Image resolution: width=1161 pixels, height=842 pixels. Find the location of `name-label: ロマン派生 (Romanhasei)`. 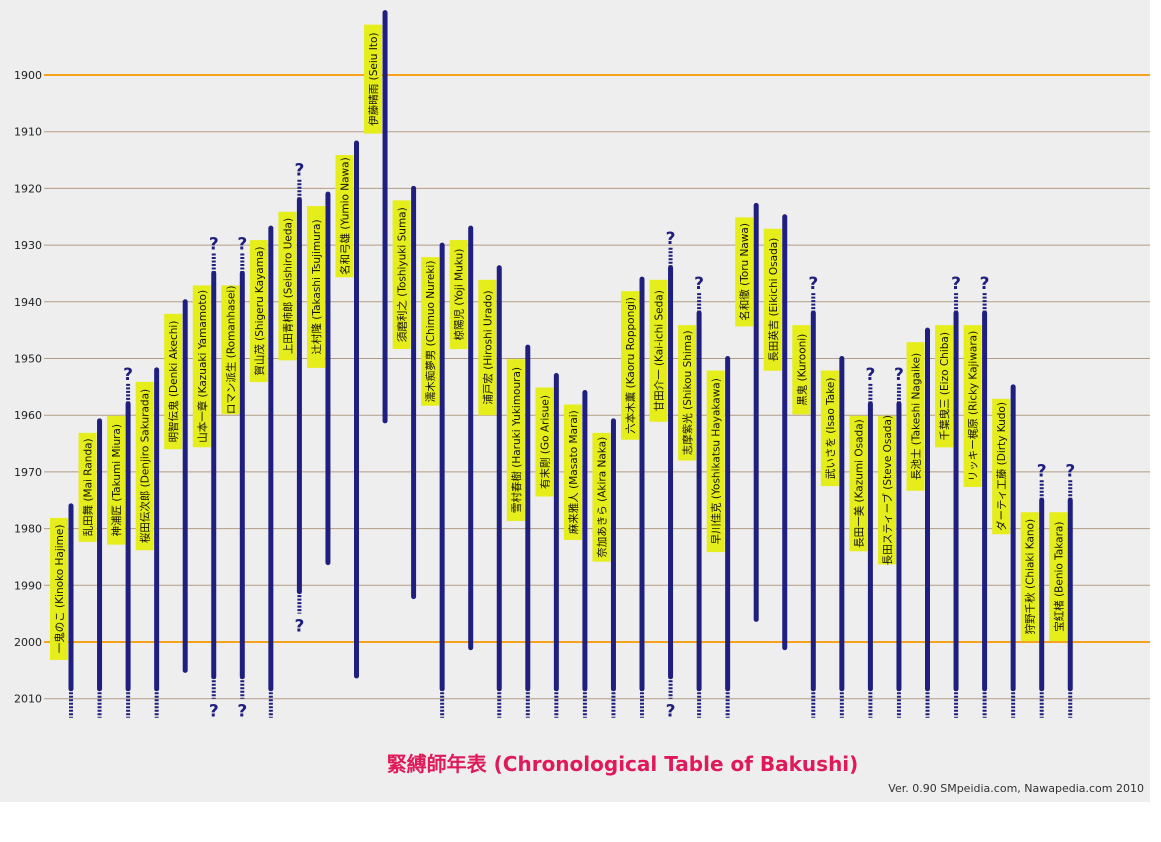

name-label: ロマン派生 (Romanhasei) is located at coordinates (230, 350).